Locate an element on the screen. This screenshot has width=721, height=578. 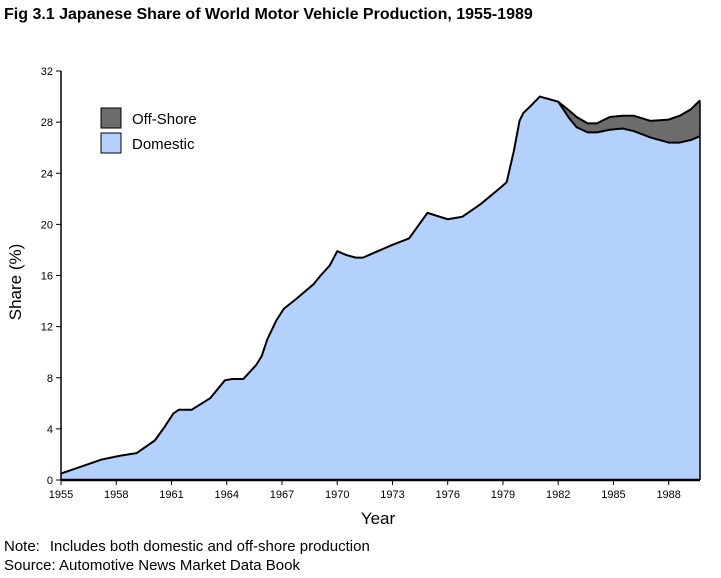
y-tick-label: 12 is located at coordinates (47, 328).